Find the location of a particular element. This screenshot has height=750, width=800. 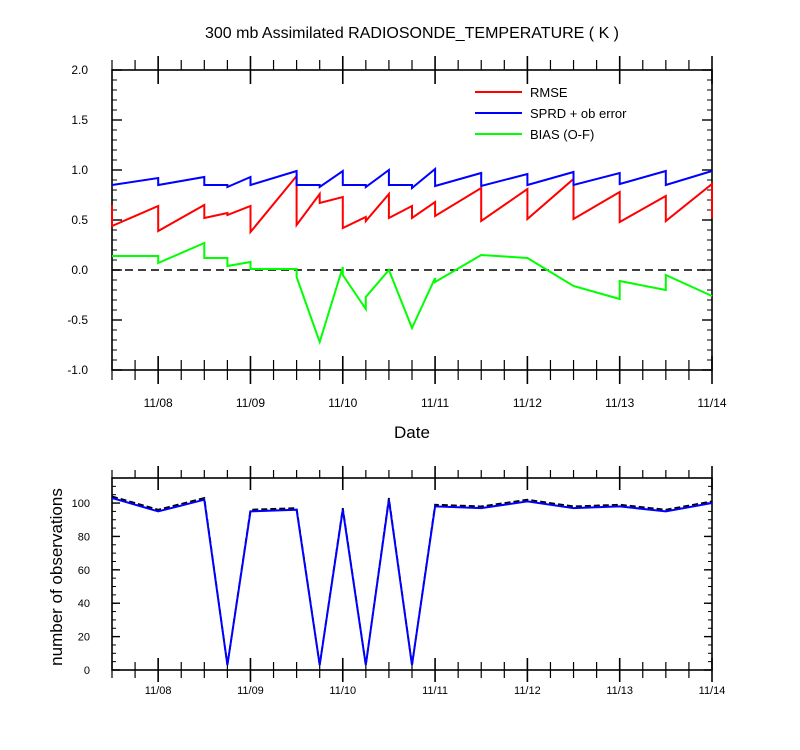

y-tick-label: 1.5 is located at coordinates (79, 120).